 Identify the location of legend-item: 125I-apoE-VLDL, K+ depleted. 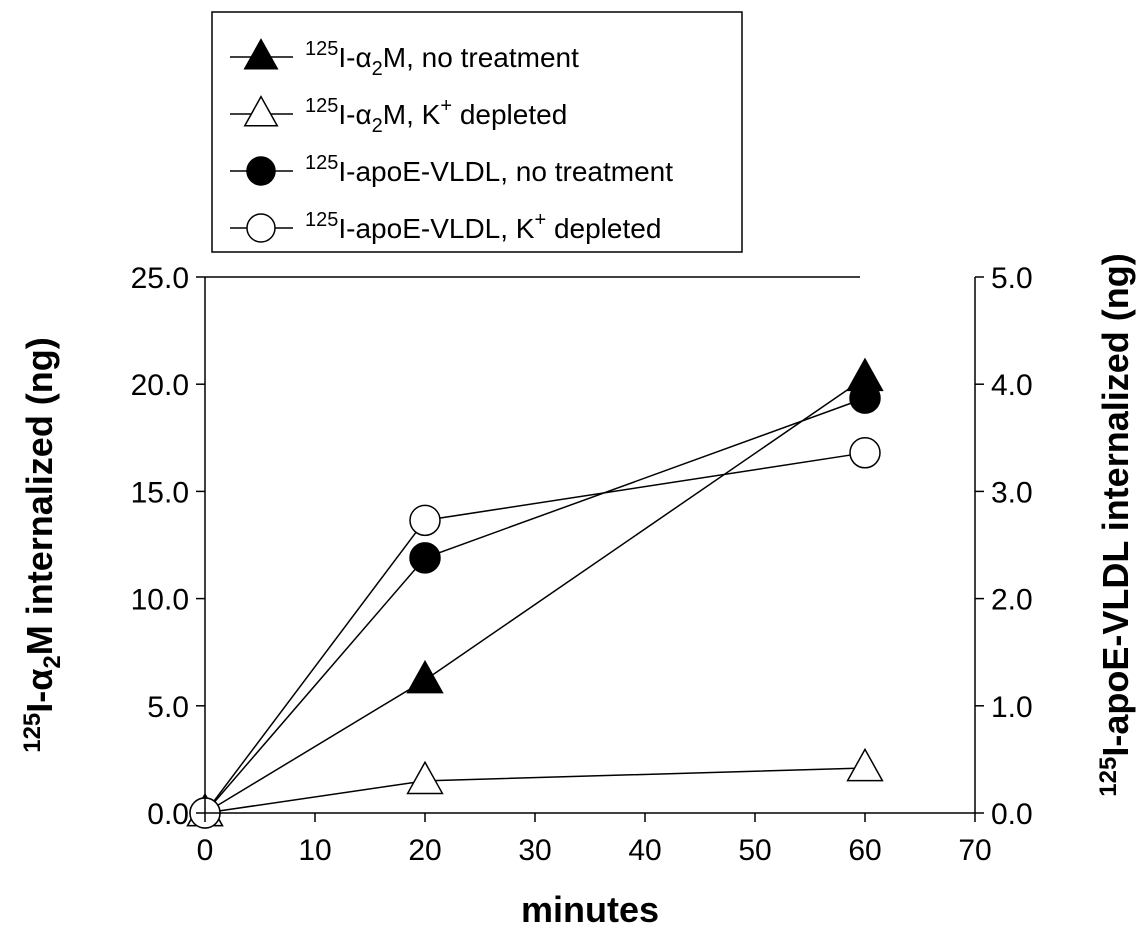
(445, 226).